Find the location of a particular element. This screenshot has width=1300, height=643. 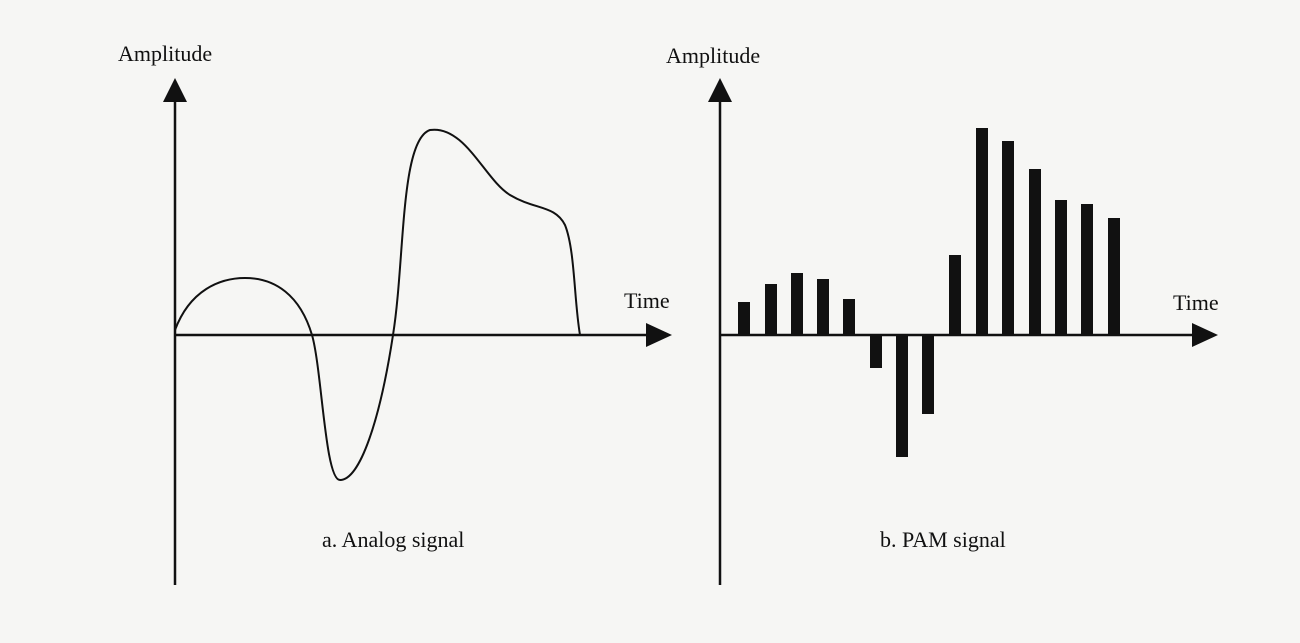

caption: a. Analog signal is located at coordinates (393, 539).